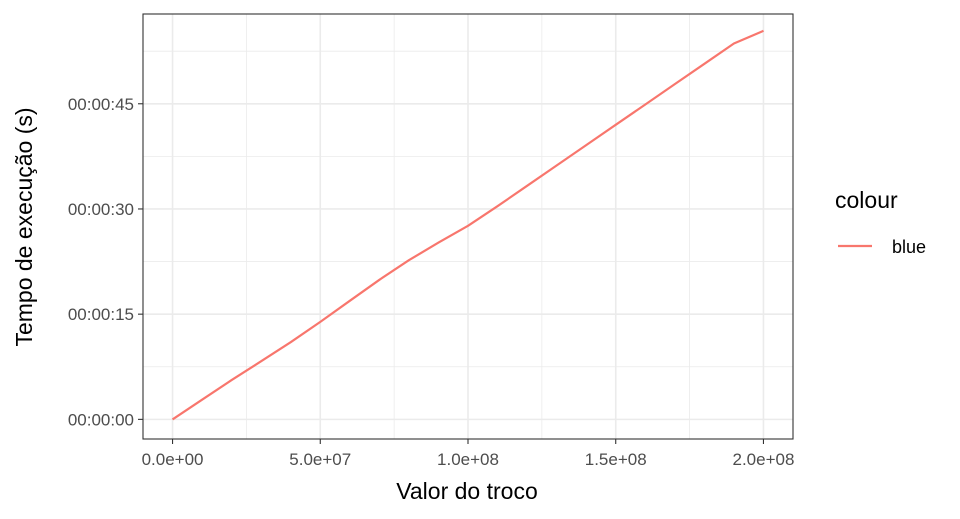 This screenshot has width=960, height=519. Describe the element at coordinates (880, 222) in the screenshot. I see `legend: colour blue` at that location.